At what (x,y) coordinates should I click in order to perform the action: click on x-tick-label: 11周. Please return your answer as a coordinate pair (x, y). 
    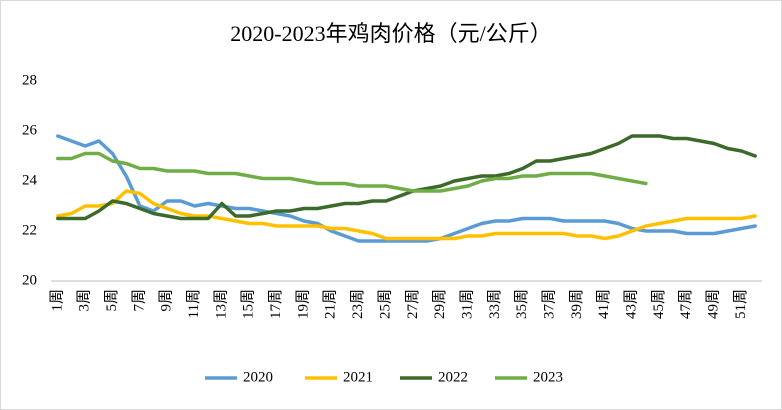
    Looking at the image, I should click on (193, 303).